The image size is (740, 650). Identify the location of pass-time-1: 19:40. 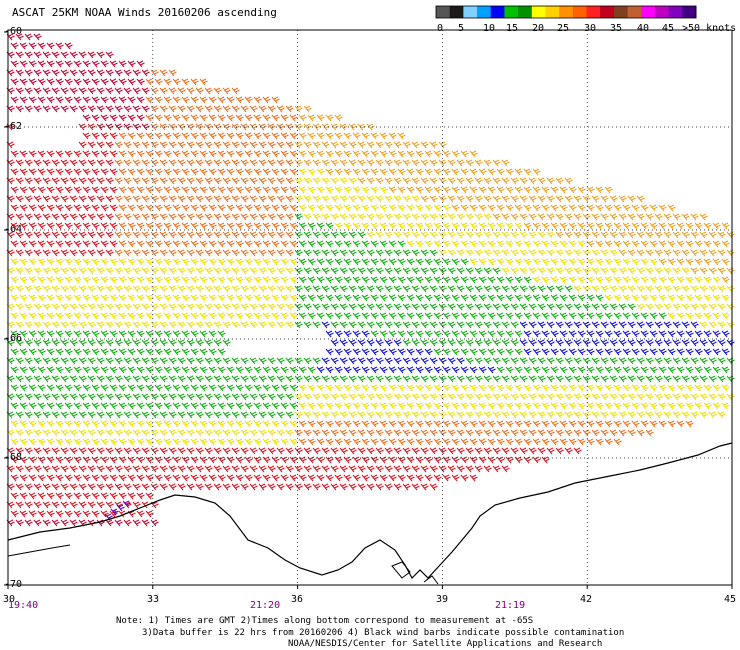
(23, 605).